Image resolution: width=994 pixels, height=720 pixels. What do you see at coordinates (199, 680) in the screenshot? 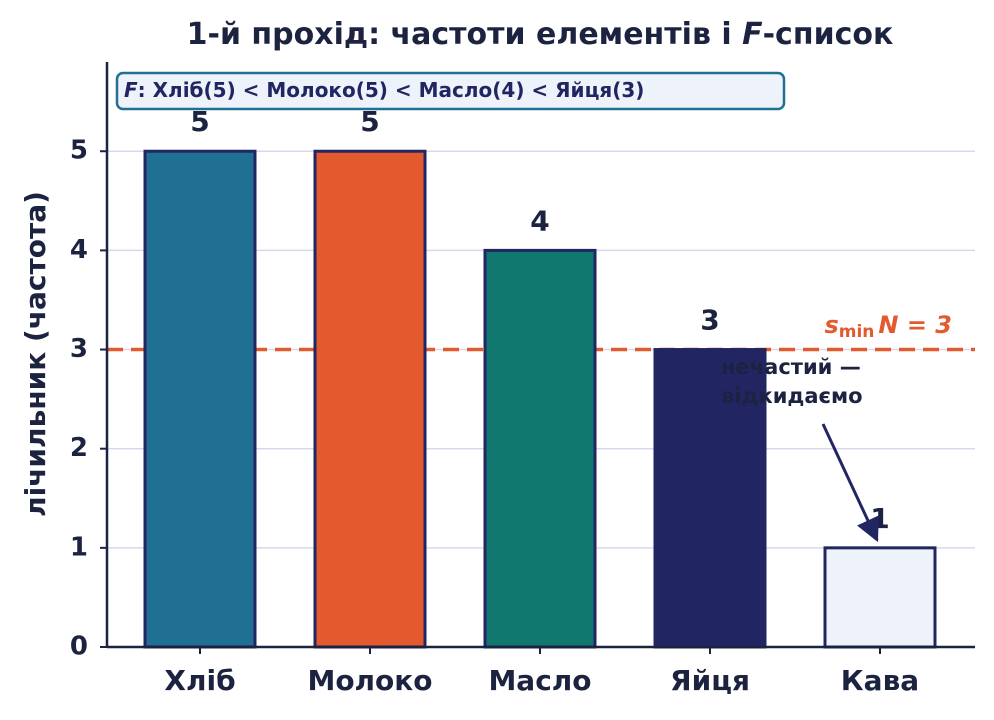
I see `x-tick-label: Хліб` at bounding box center [199, 680].